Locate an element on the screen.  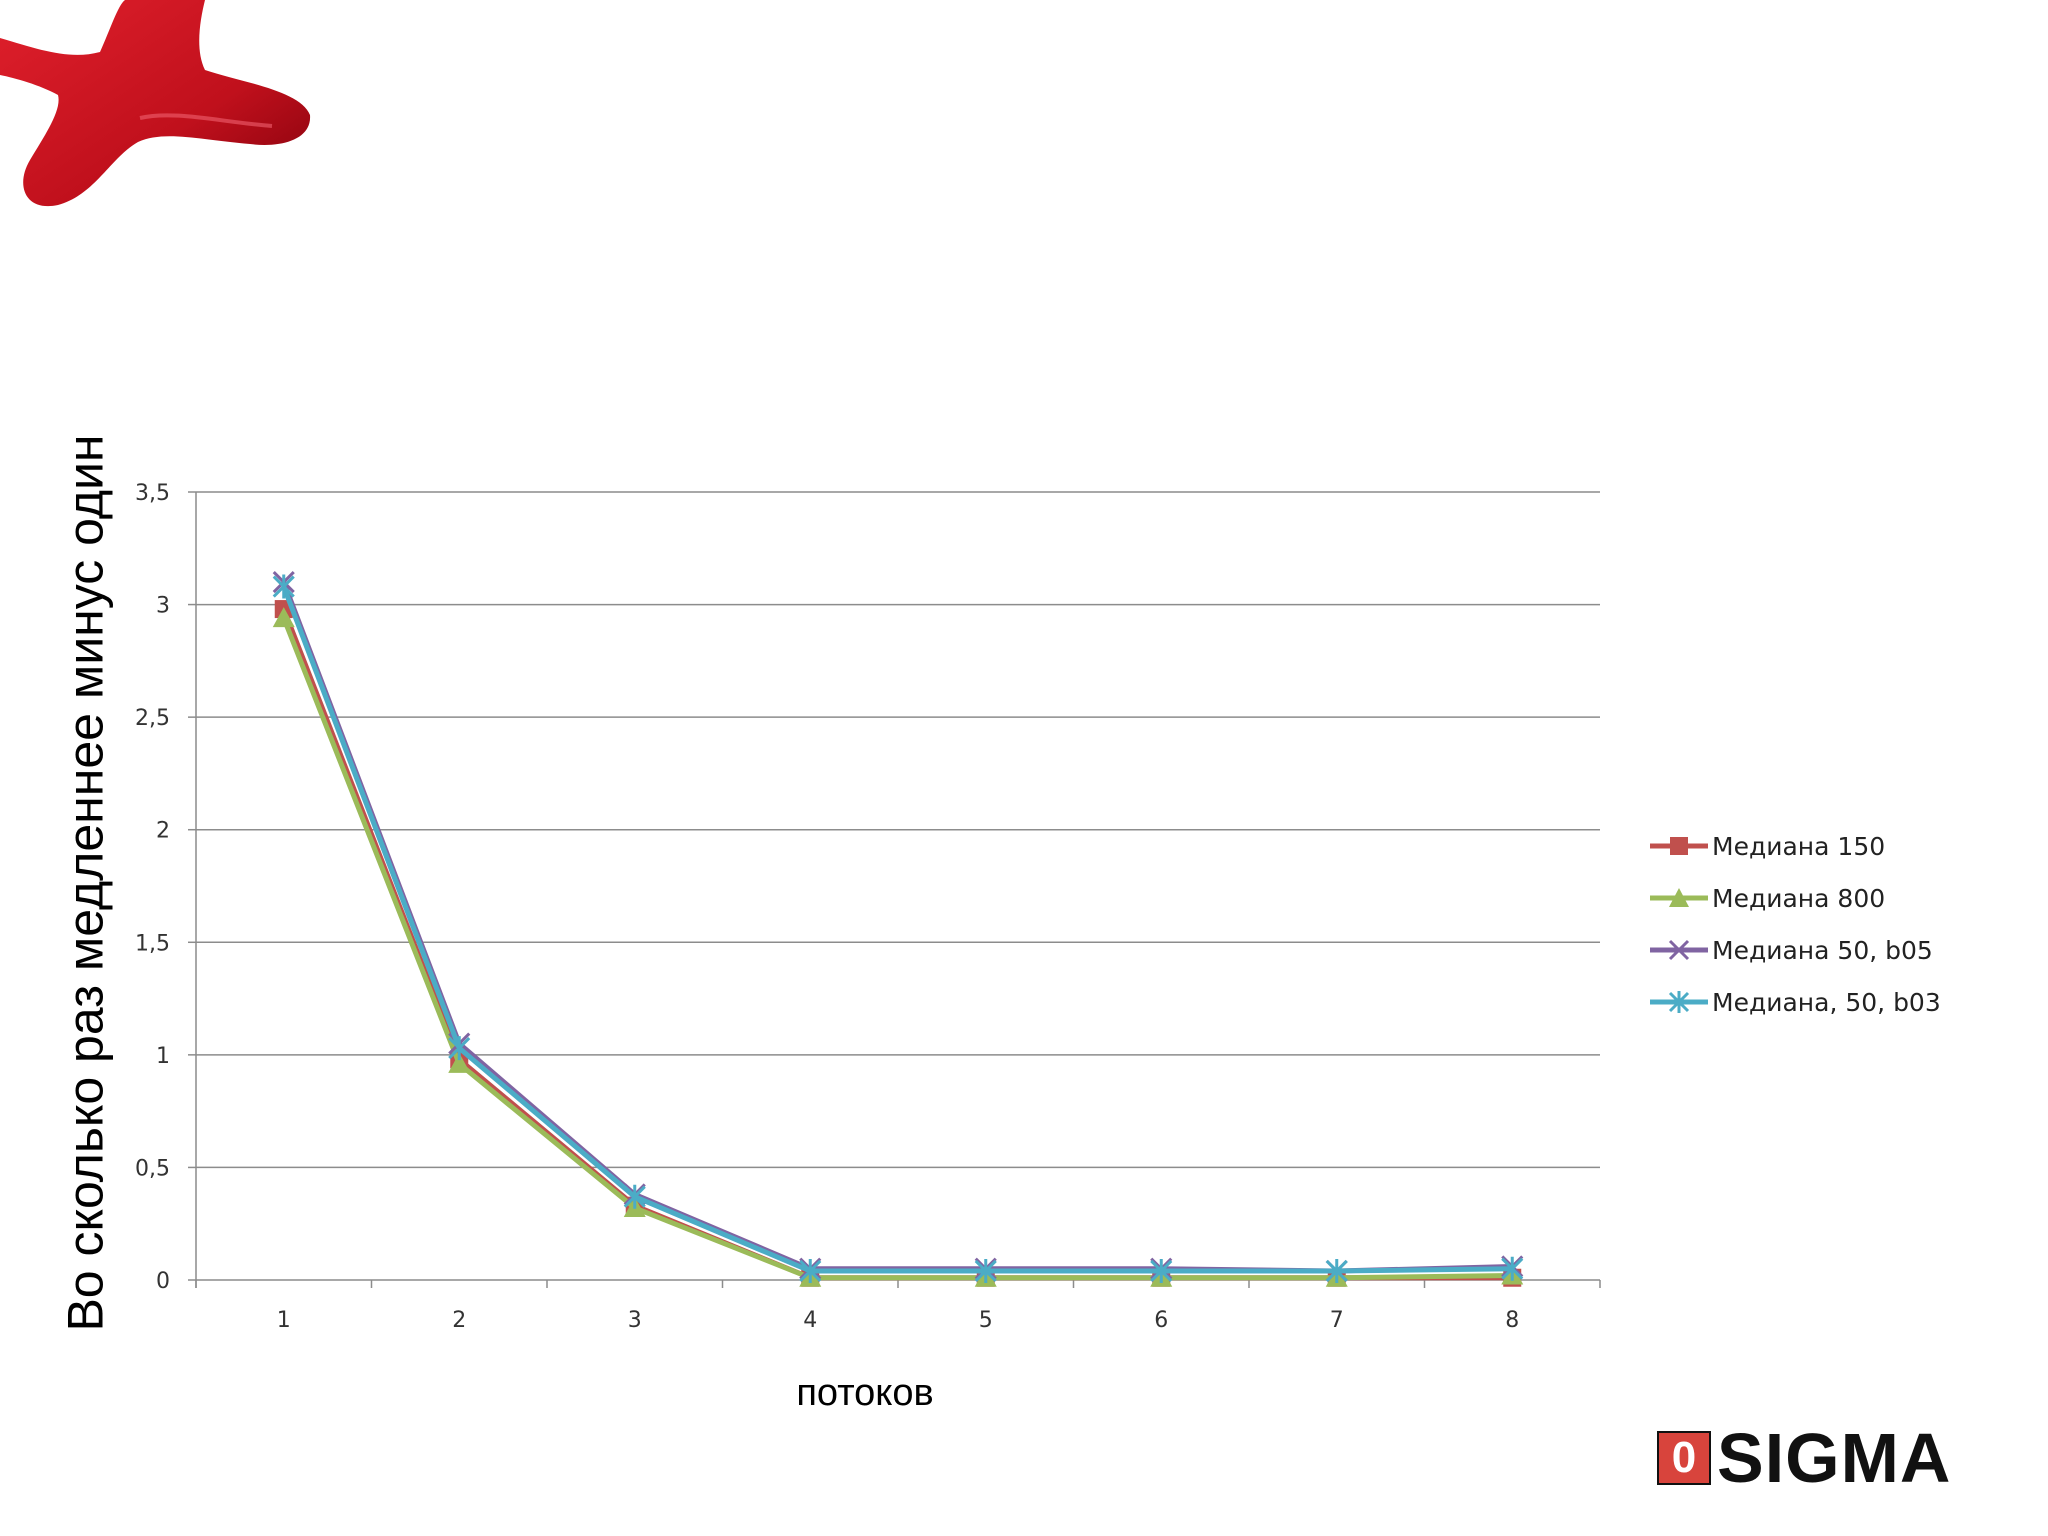
x-tick-label: 3 is located at coordinates (635, 1320).